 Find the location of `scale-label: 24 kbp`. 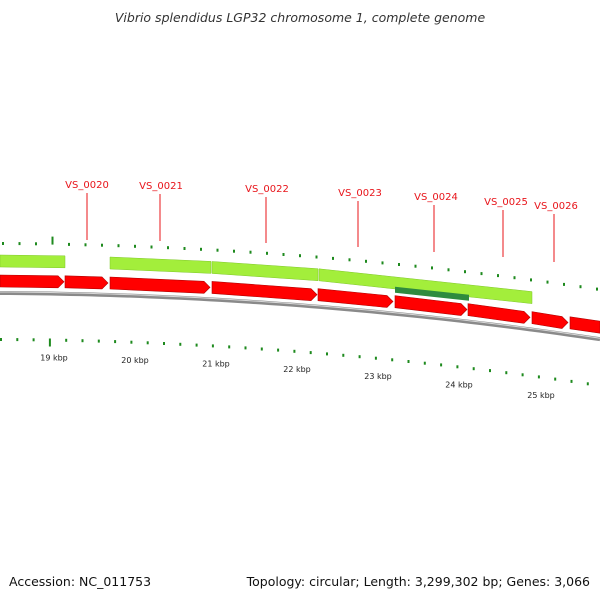

scale-label: 24 kbp is located at coordinates (459, 385).